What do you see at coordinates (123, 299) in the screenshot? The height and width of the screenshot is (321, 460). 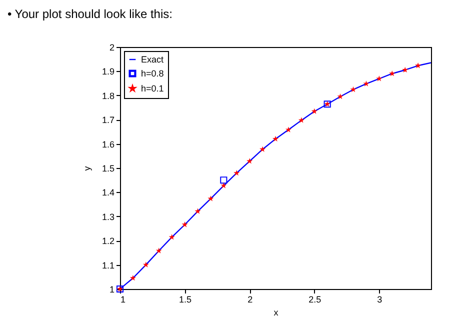 I see `x-tick-label: 1` at bounding box center [123, 299].